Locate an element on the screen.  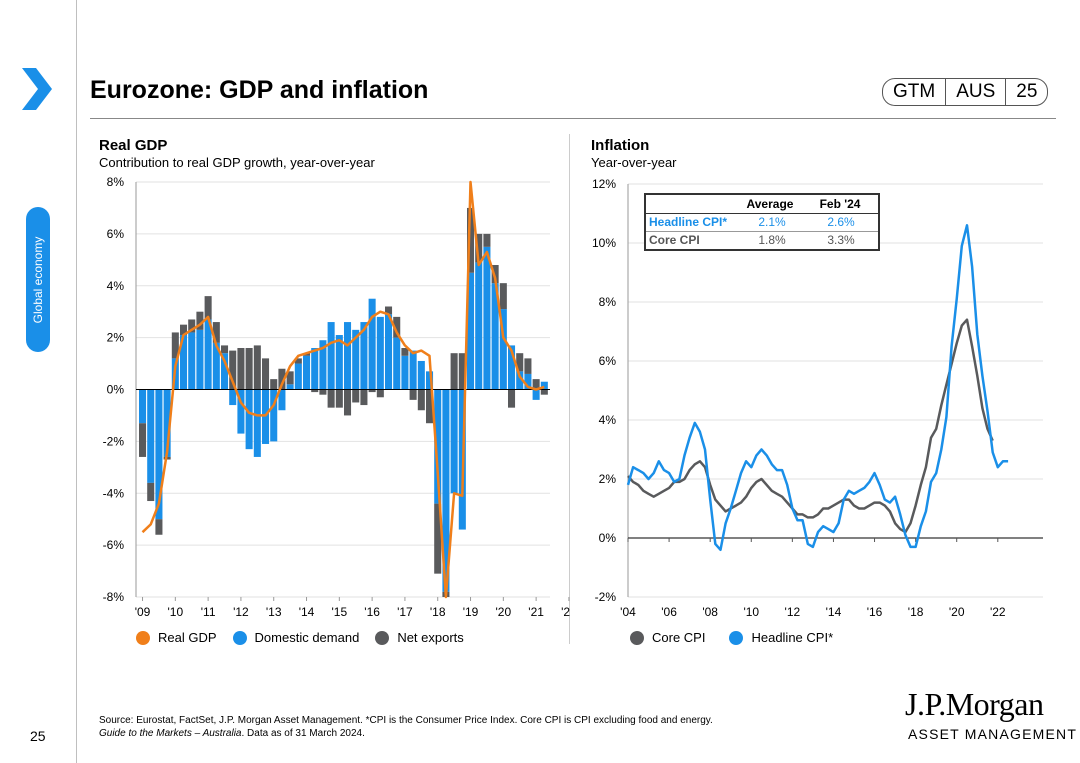
guide-title: Guide to the Markets – Australia is located at coordinates (170, 733).